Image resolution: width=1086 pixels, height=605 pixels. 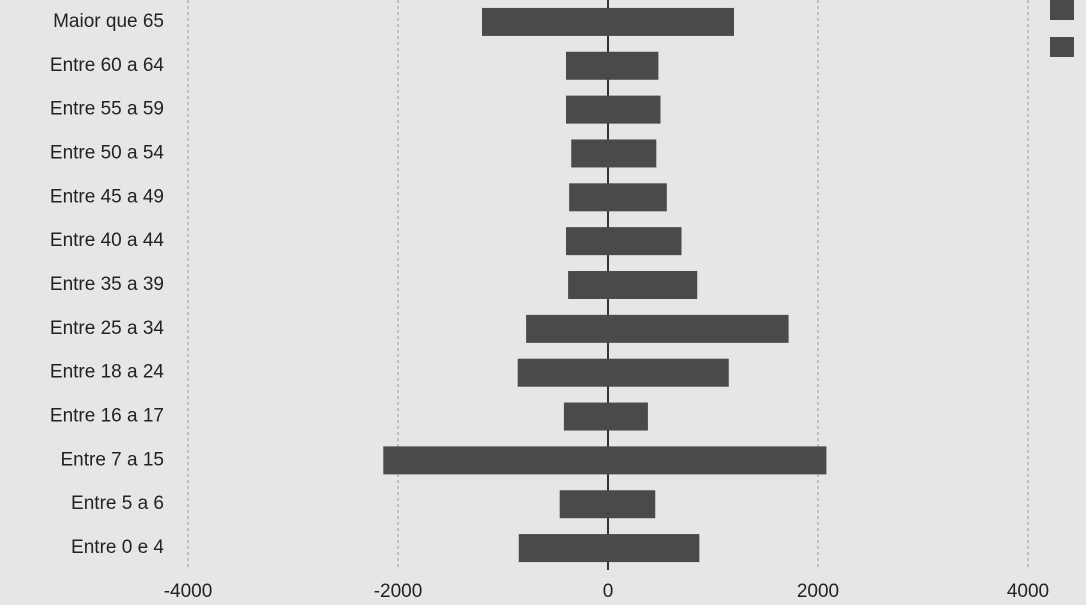 I want to click on x-tick-label: 2000, so click(x=818, y=591).